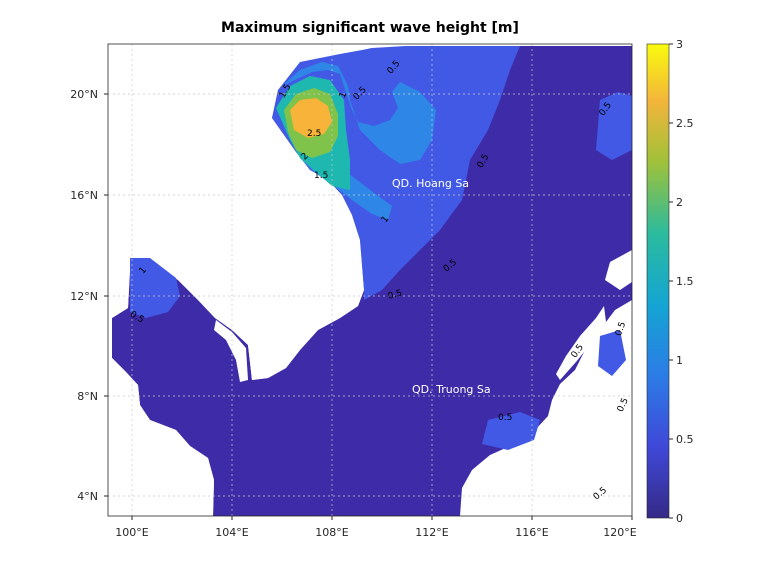 The height and width of the screenshot is (583, 778). I want to click on wave-level-0.5-1-palawan, so click(612, 353).